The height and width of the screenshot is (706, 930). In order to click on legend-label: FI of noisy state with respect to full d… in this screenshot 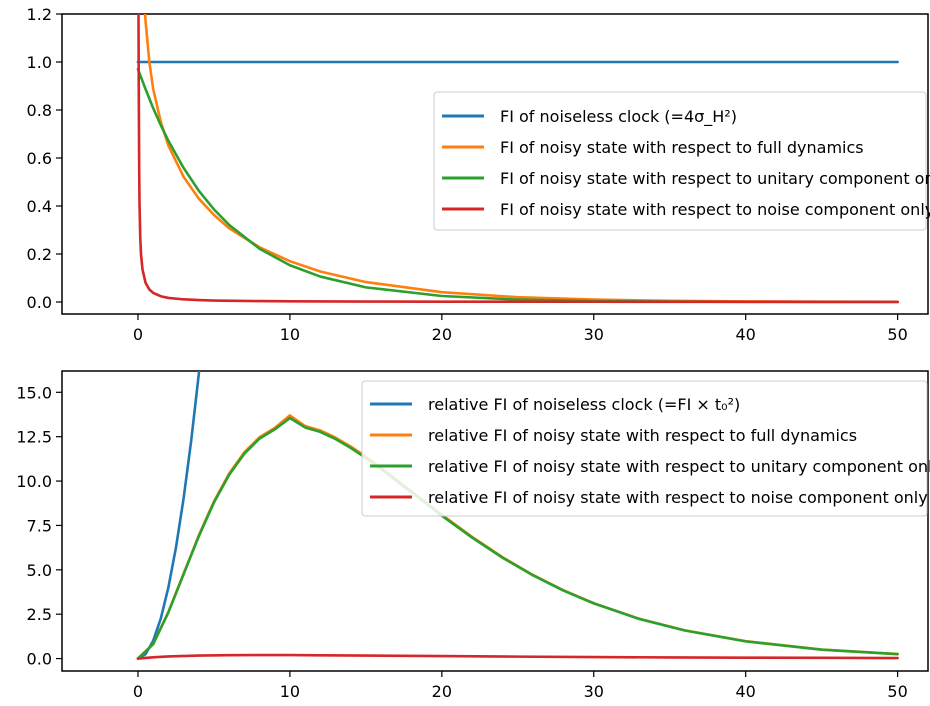, I will do `click(682, 147)`.